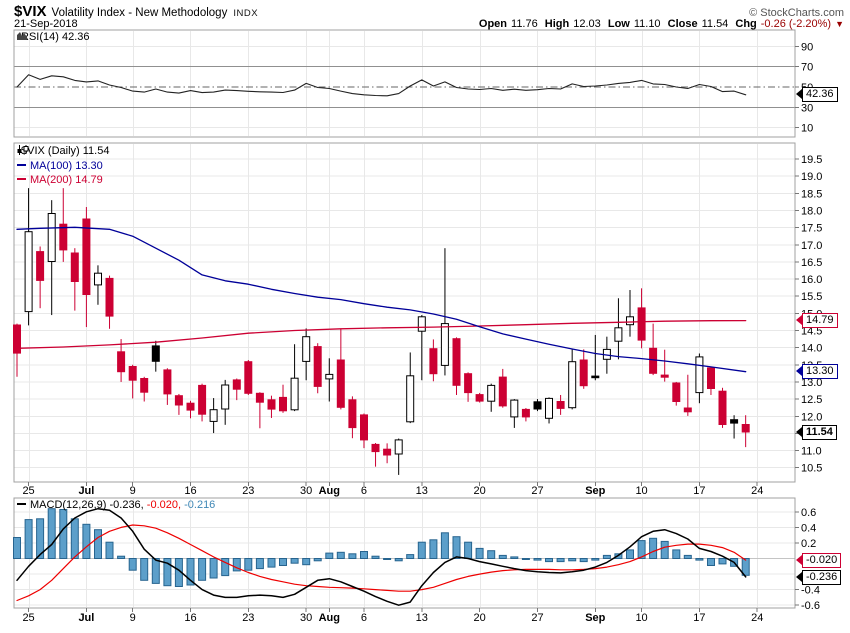 This screenshot has height=633, width=850. What do you see at coordinates (810, 606) in the screenshot?
I see `svg-text: -0.6` at bounding box center [810, 606].